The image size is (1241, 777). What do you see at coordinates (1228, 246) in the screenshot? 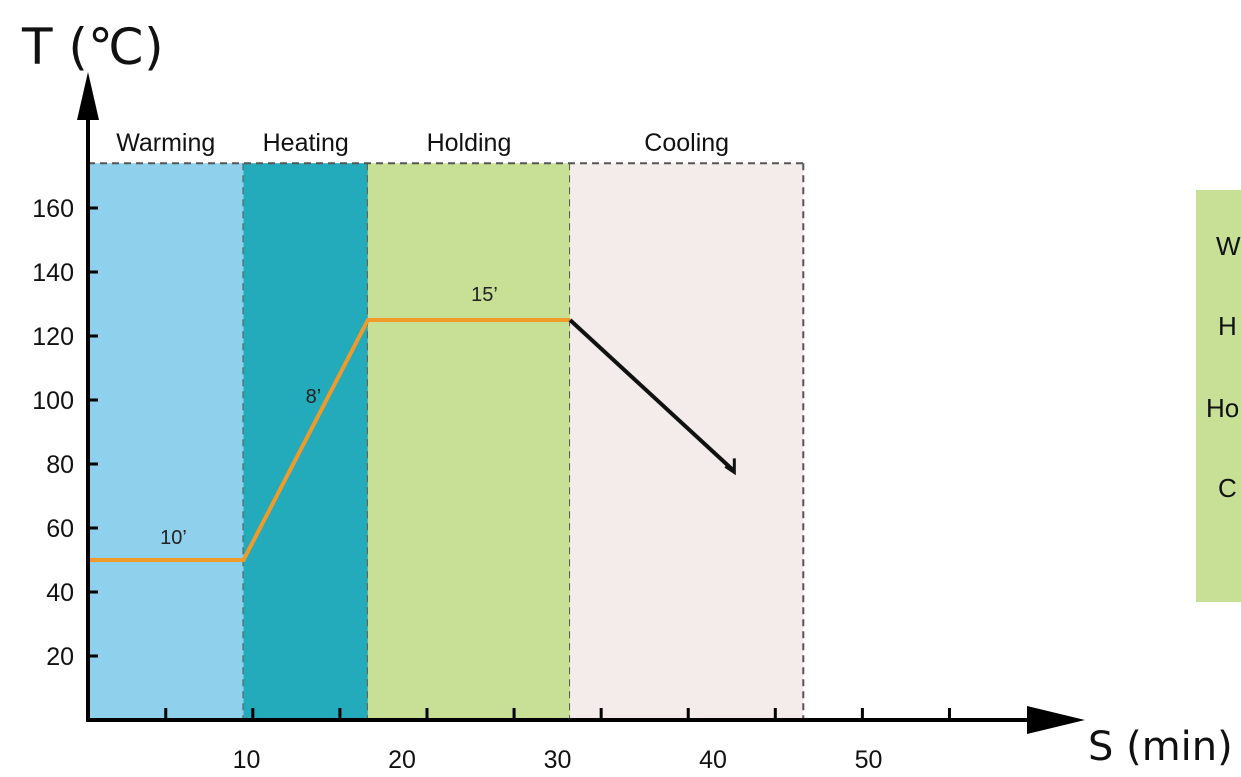
I see `legend-item-1: W` at bounding box center [1228, 246].